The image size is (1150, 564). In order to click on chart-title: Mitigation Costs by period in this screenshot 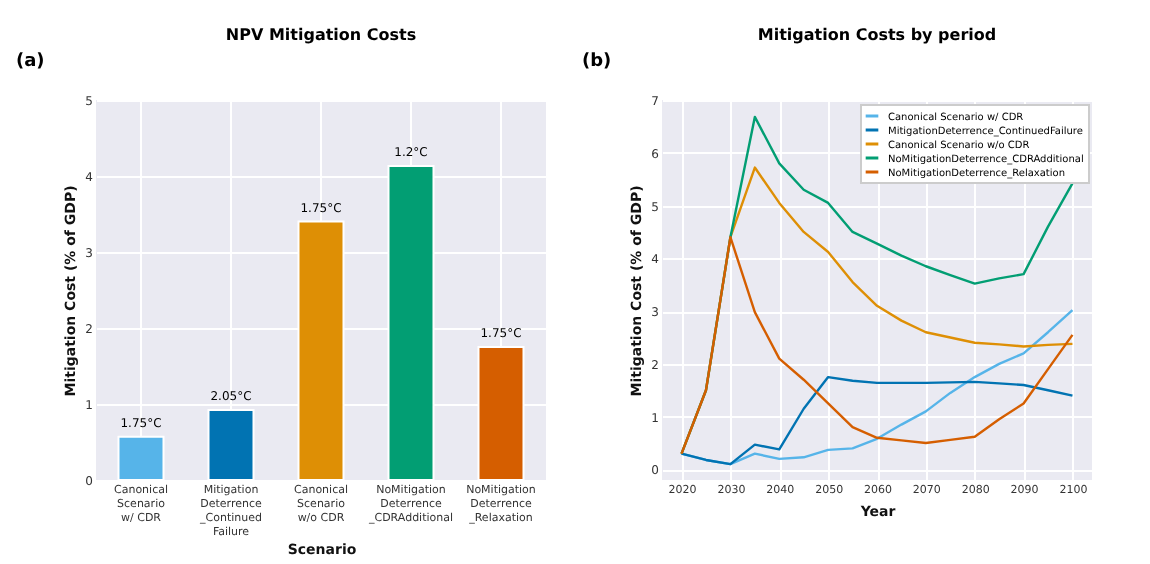, I will do `click(877, 35)`.